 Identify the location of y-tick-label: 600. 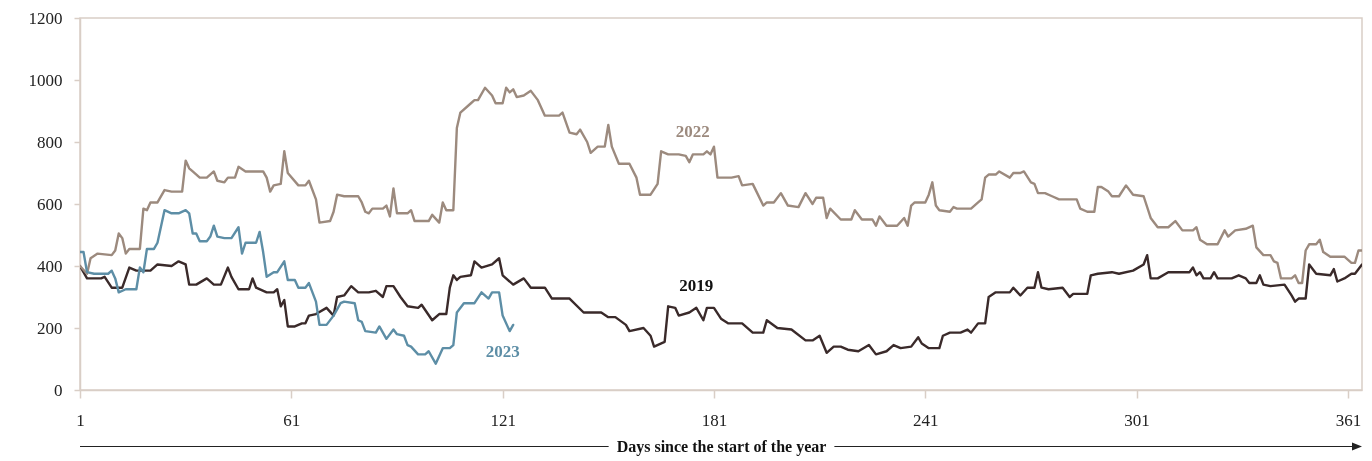
(50, 204).